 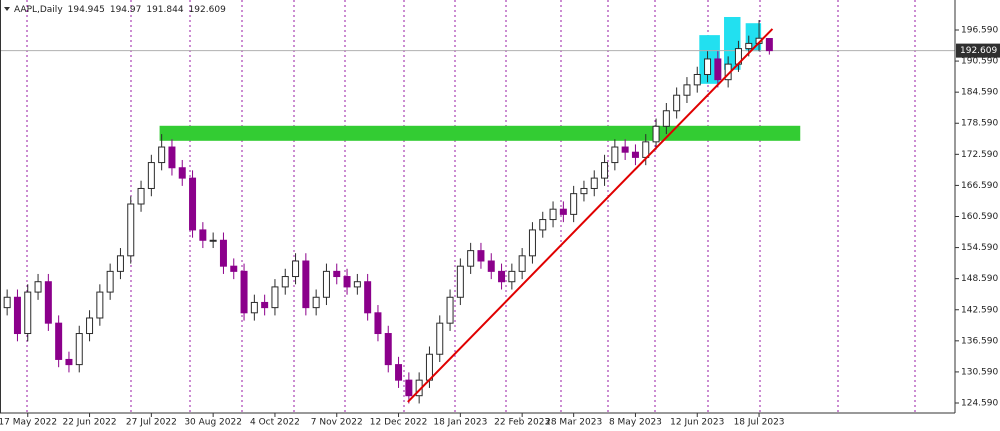 I want to click on header-open: 194.945, so click(x=86, y=10).